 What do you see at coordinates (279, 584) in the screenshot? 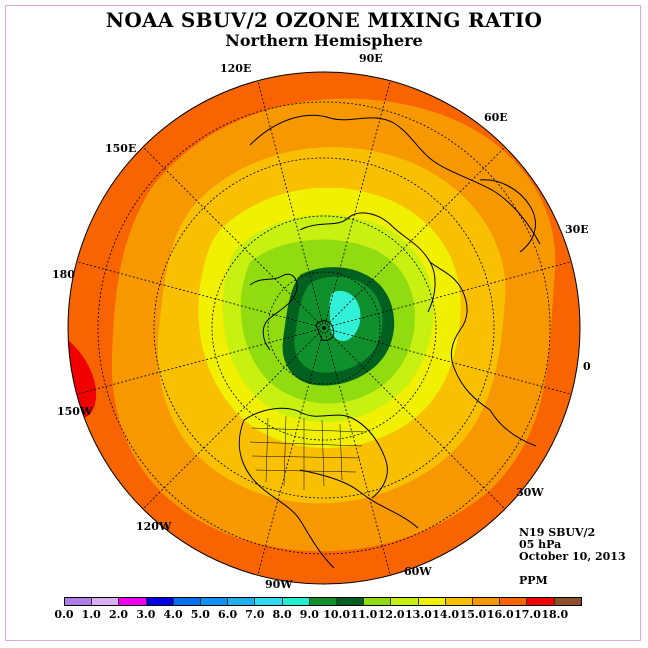
I see `lon-label-90w: 90W` at bounding box center [279, 584].